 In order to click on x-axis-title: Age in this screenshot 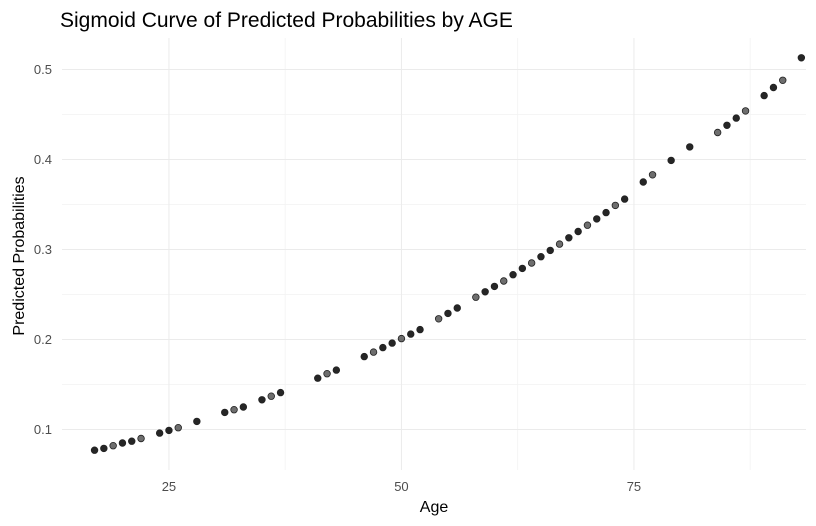, I will do `click(434, 507)`.